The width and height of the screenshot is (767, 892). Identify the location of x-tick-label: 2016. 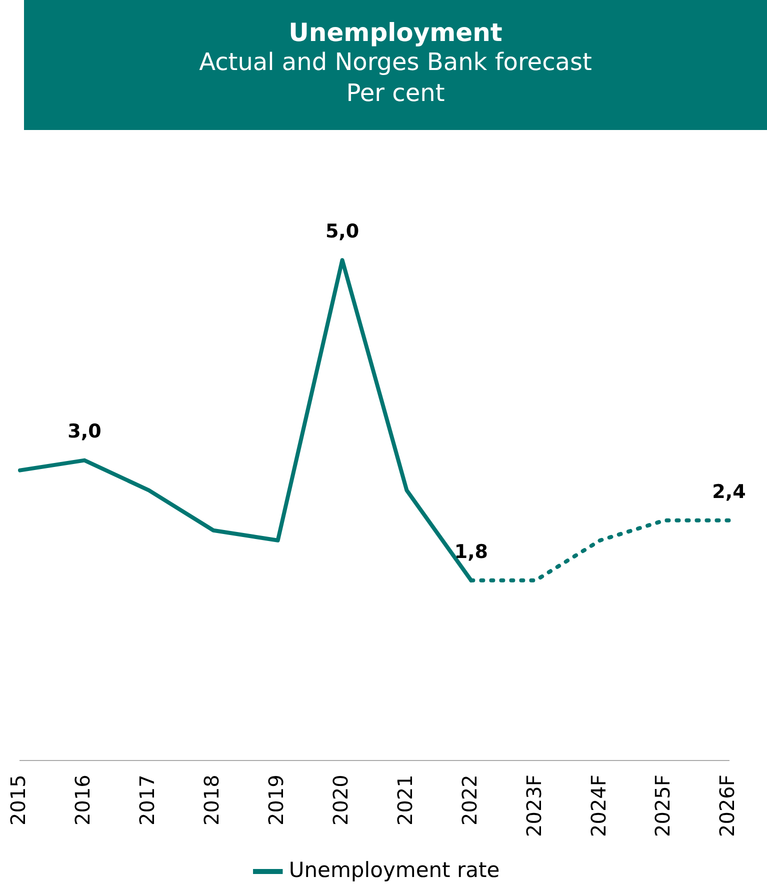
(82, 800).